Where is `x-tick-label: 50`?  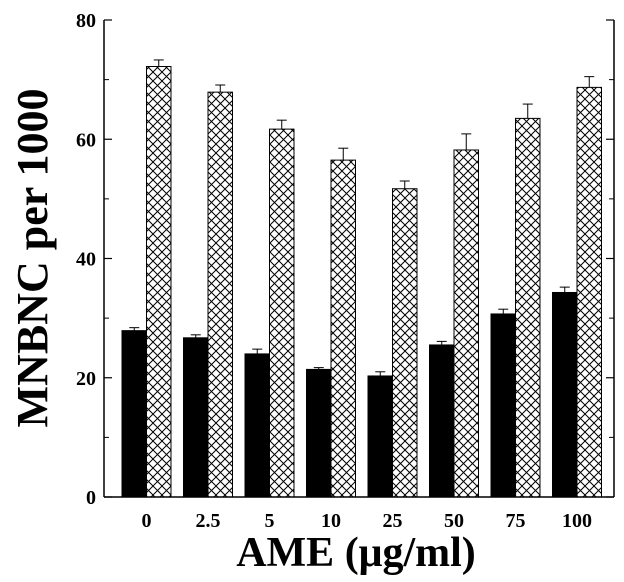
x-tick-label: 50 is located at coordinates (454, 521).